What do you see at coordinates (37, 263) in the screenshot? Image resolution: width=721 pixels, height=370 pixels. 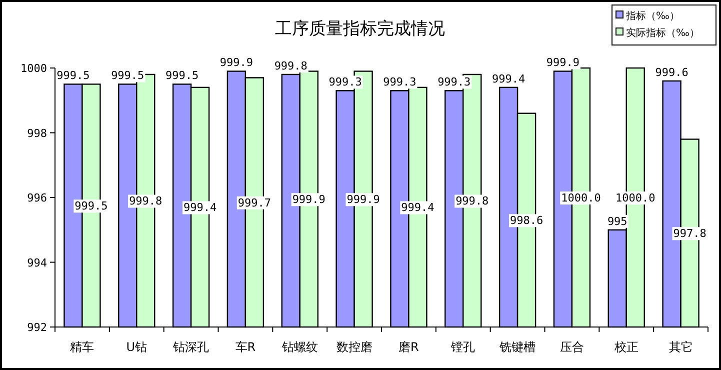 I see `y-tick-label: 994` at bounding box center [37, 263].